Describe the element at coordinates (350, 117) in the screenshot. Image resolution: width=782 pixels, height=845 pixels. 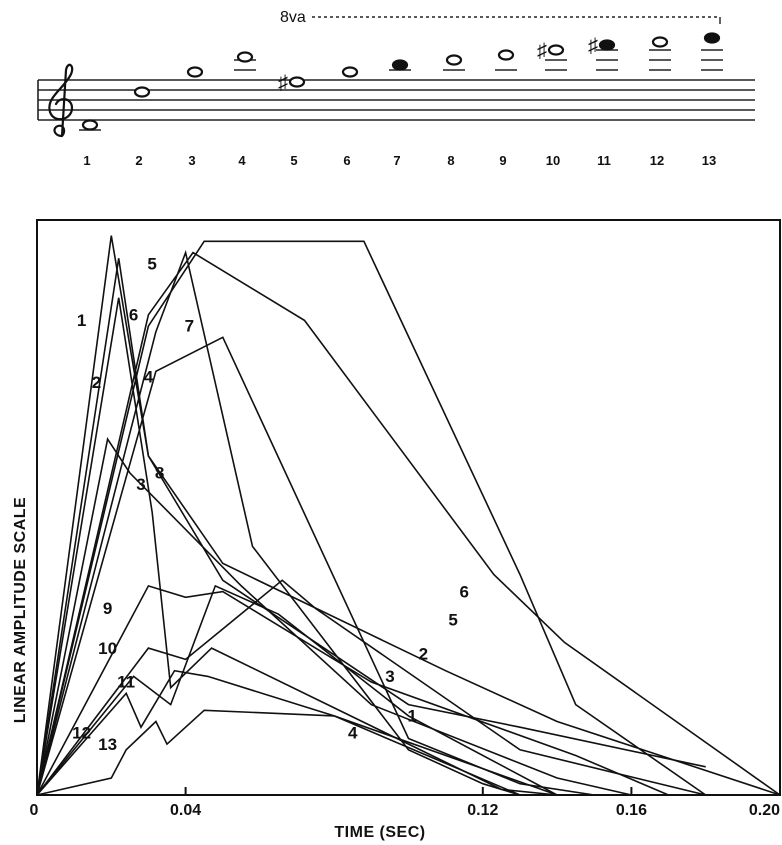
I see `note: 6` at that location.